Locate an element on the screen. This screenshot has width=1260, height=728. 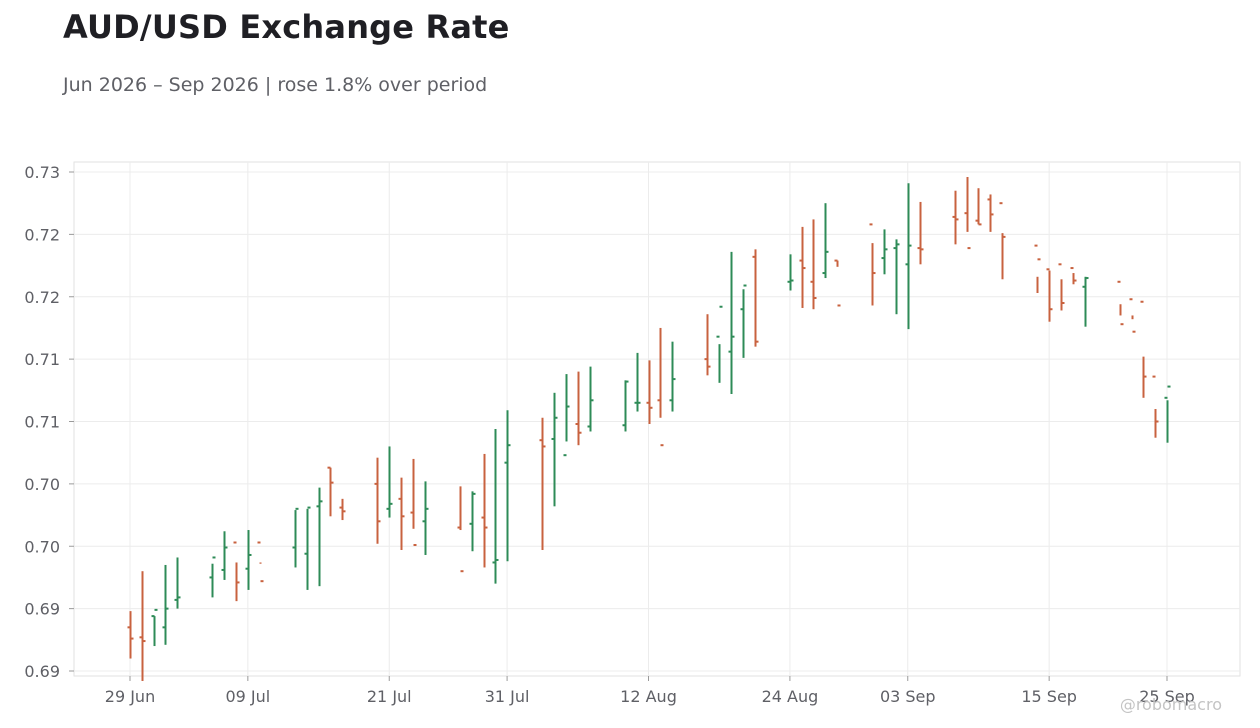
x-tick-label: 12 Aug is located at coordinates (648, 696).